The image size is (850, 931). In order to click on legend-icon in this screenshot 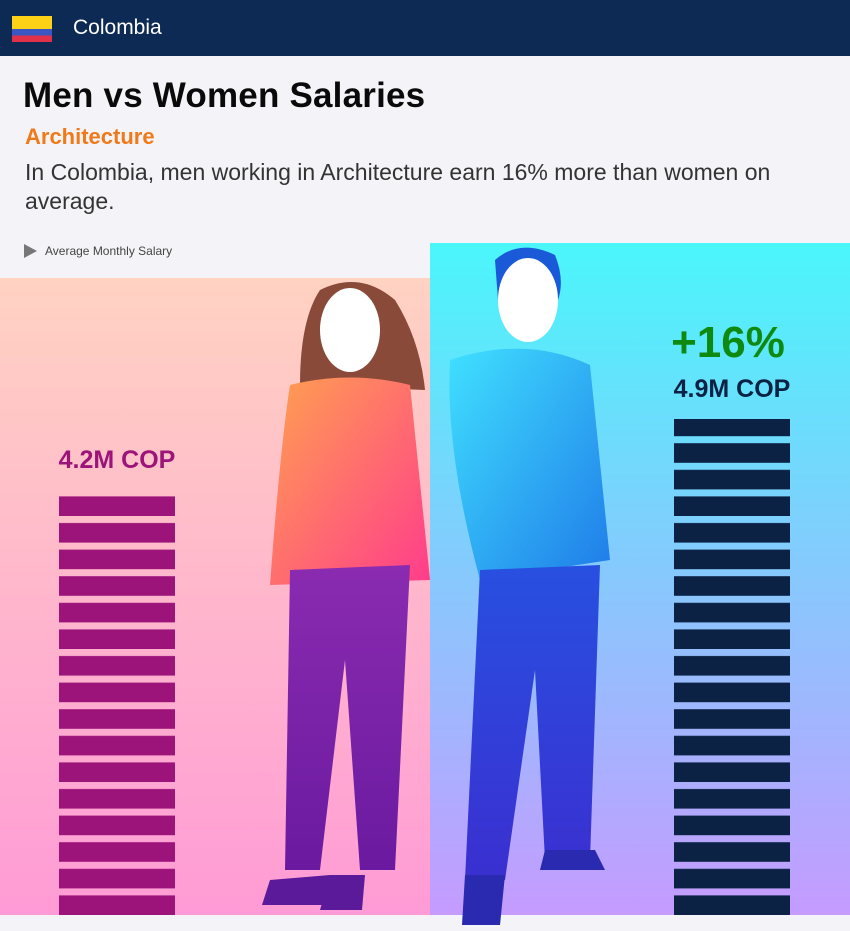, I will do `click(30, 251)`.